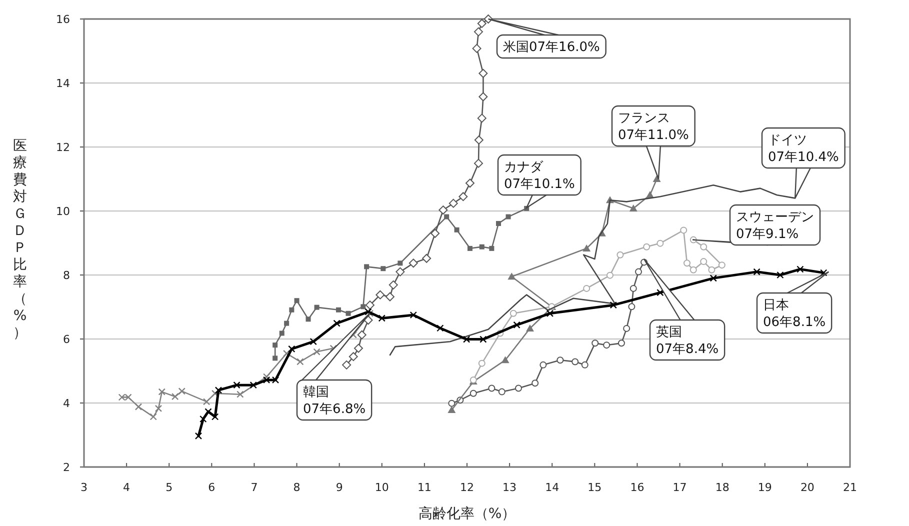  Describe the element at coordinates (722, 487) in the screenshot. I see `x-tick-label: 18` at that location.